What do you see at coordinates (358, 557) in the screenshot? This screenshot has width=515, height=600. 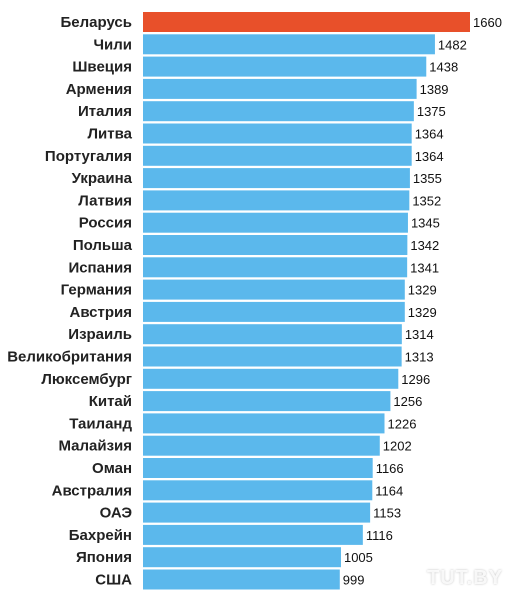 I see `value-label: 1005` at bounding box center [358, 557].